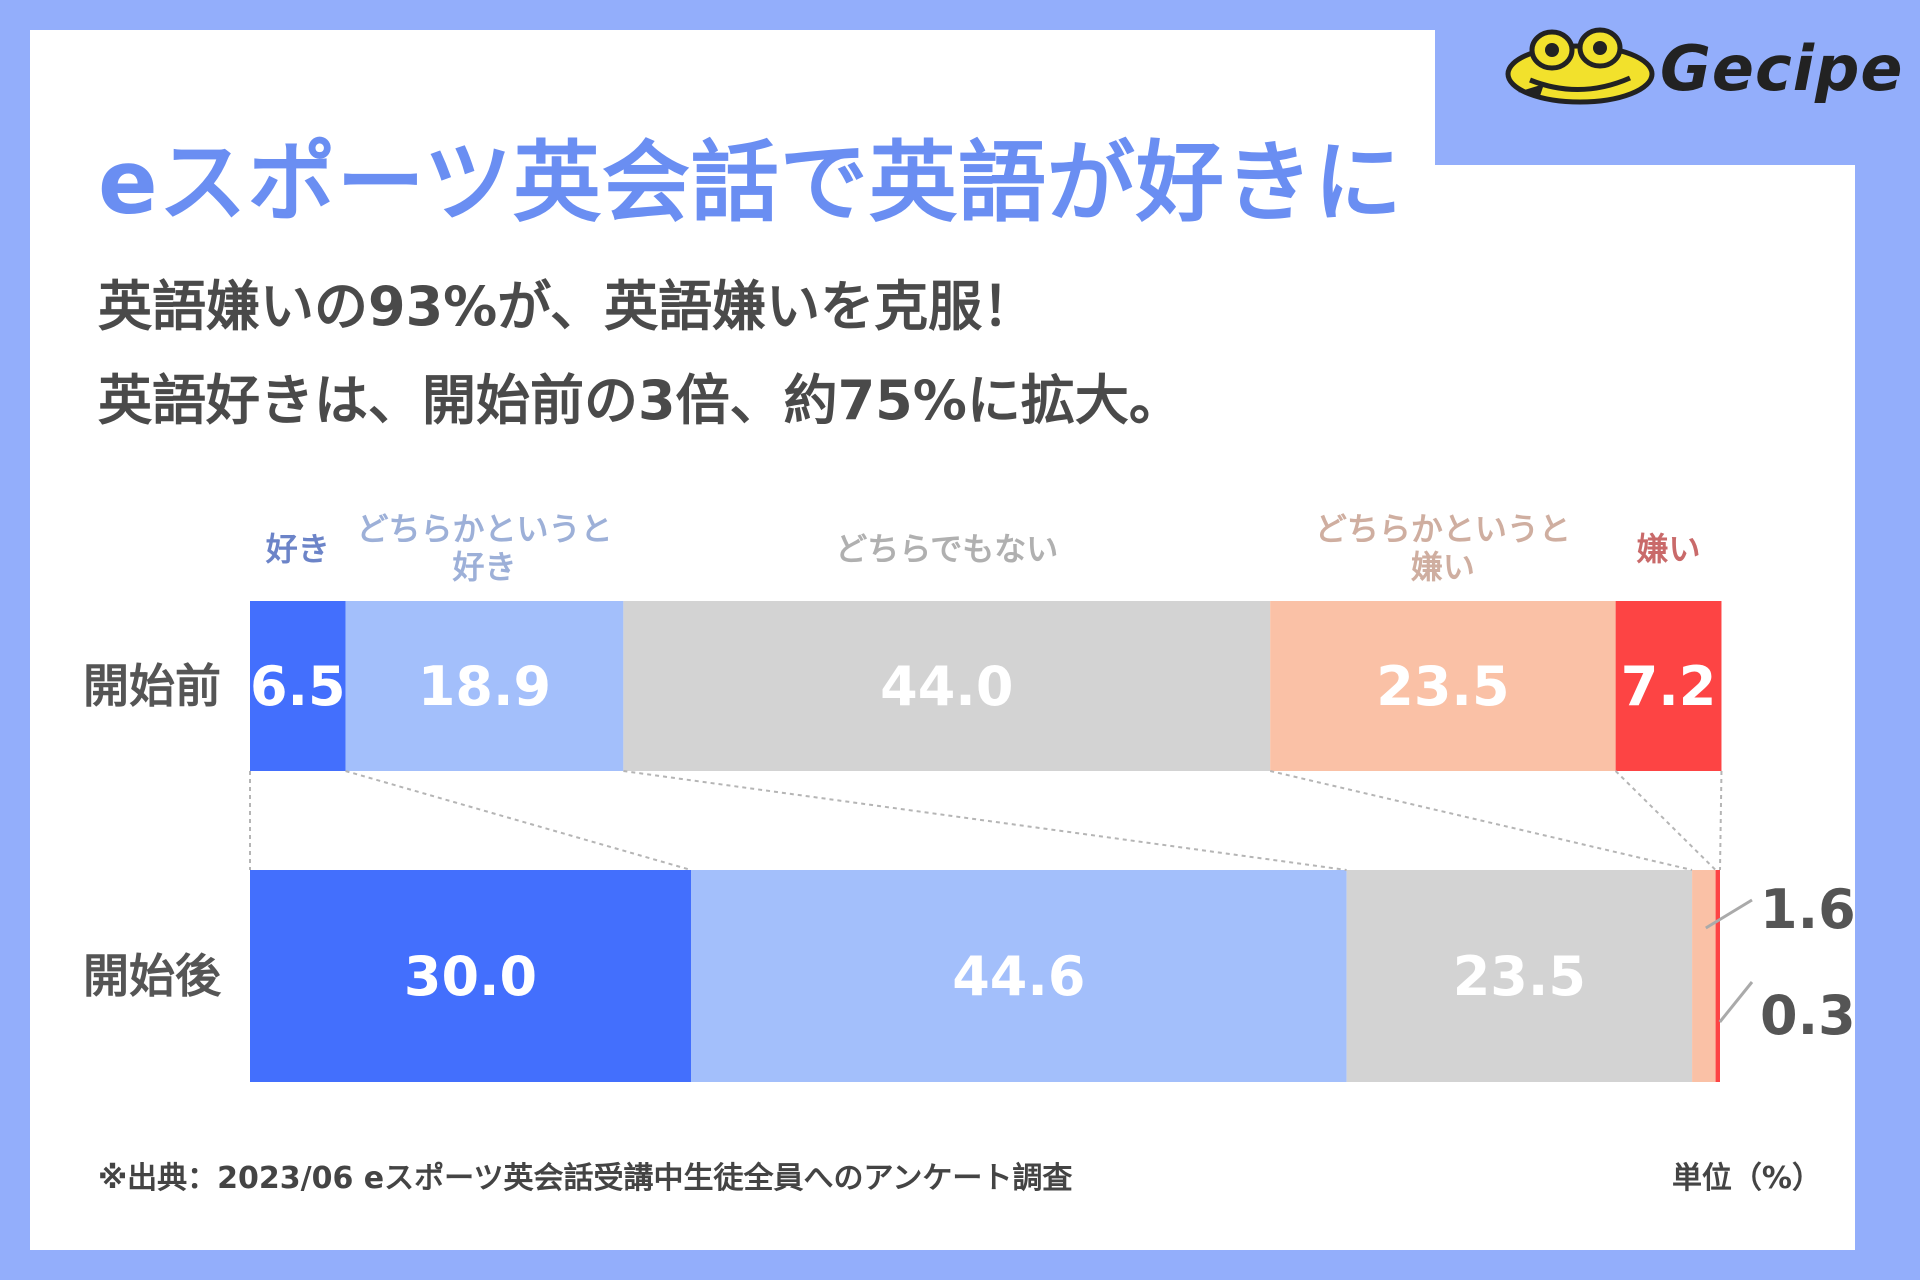 The width and height of the screenshot is (1920, 1280). Describe the element at coordinates (1808, 1015) in the screenshot. I see `data-label: 0.3` at that location.